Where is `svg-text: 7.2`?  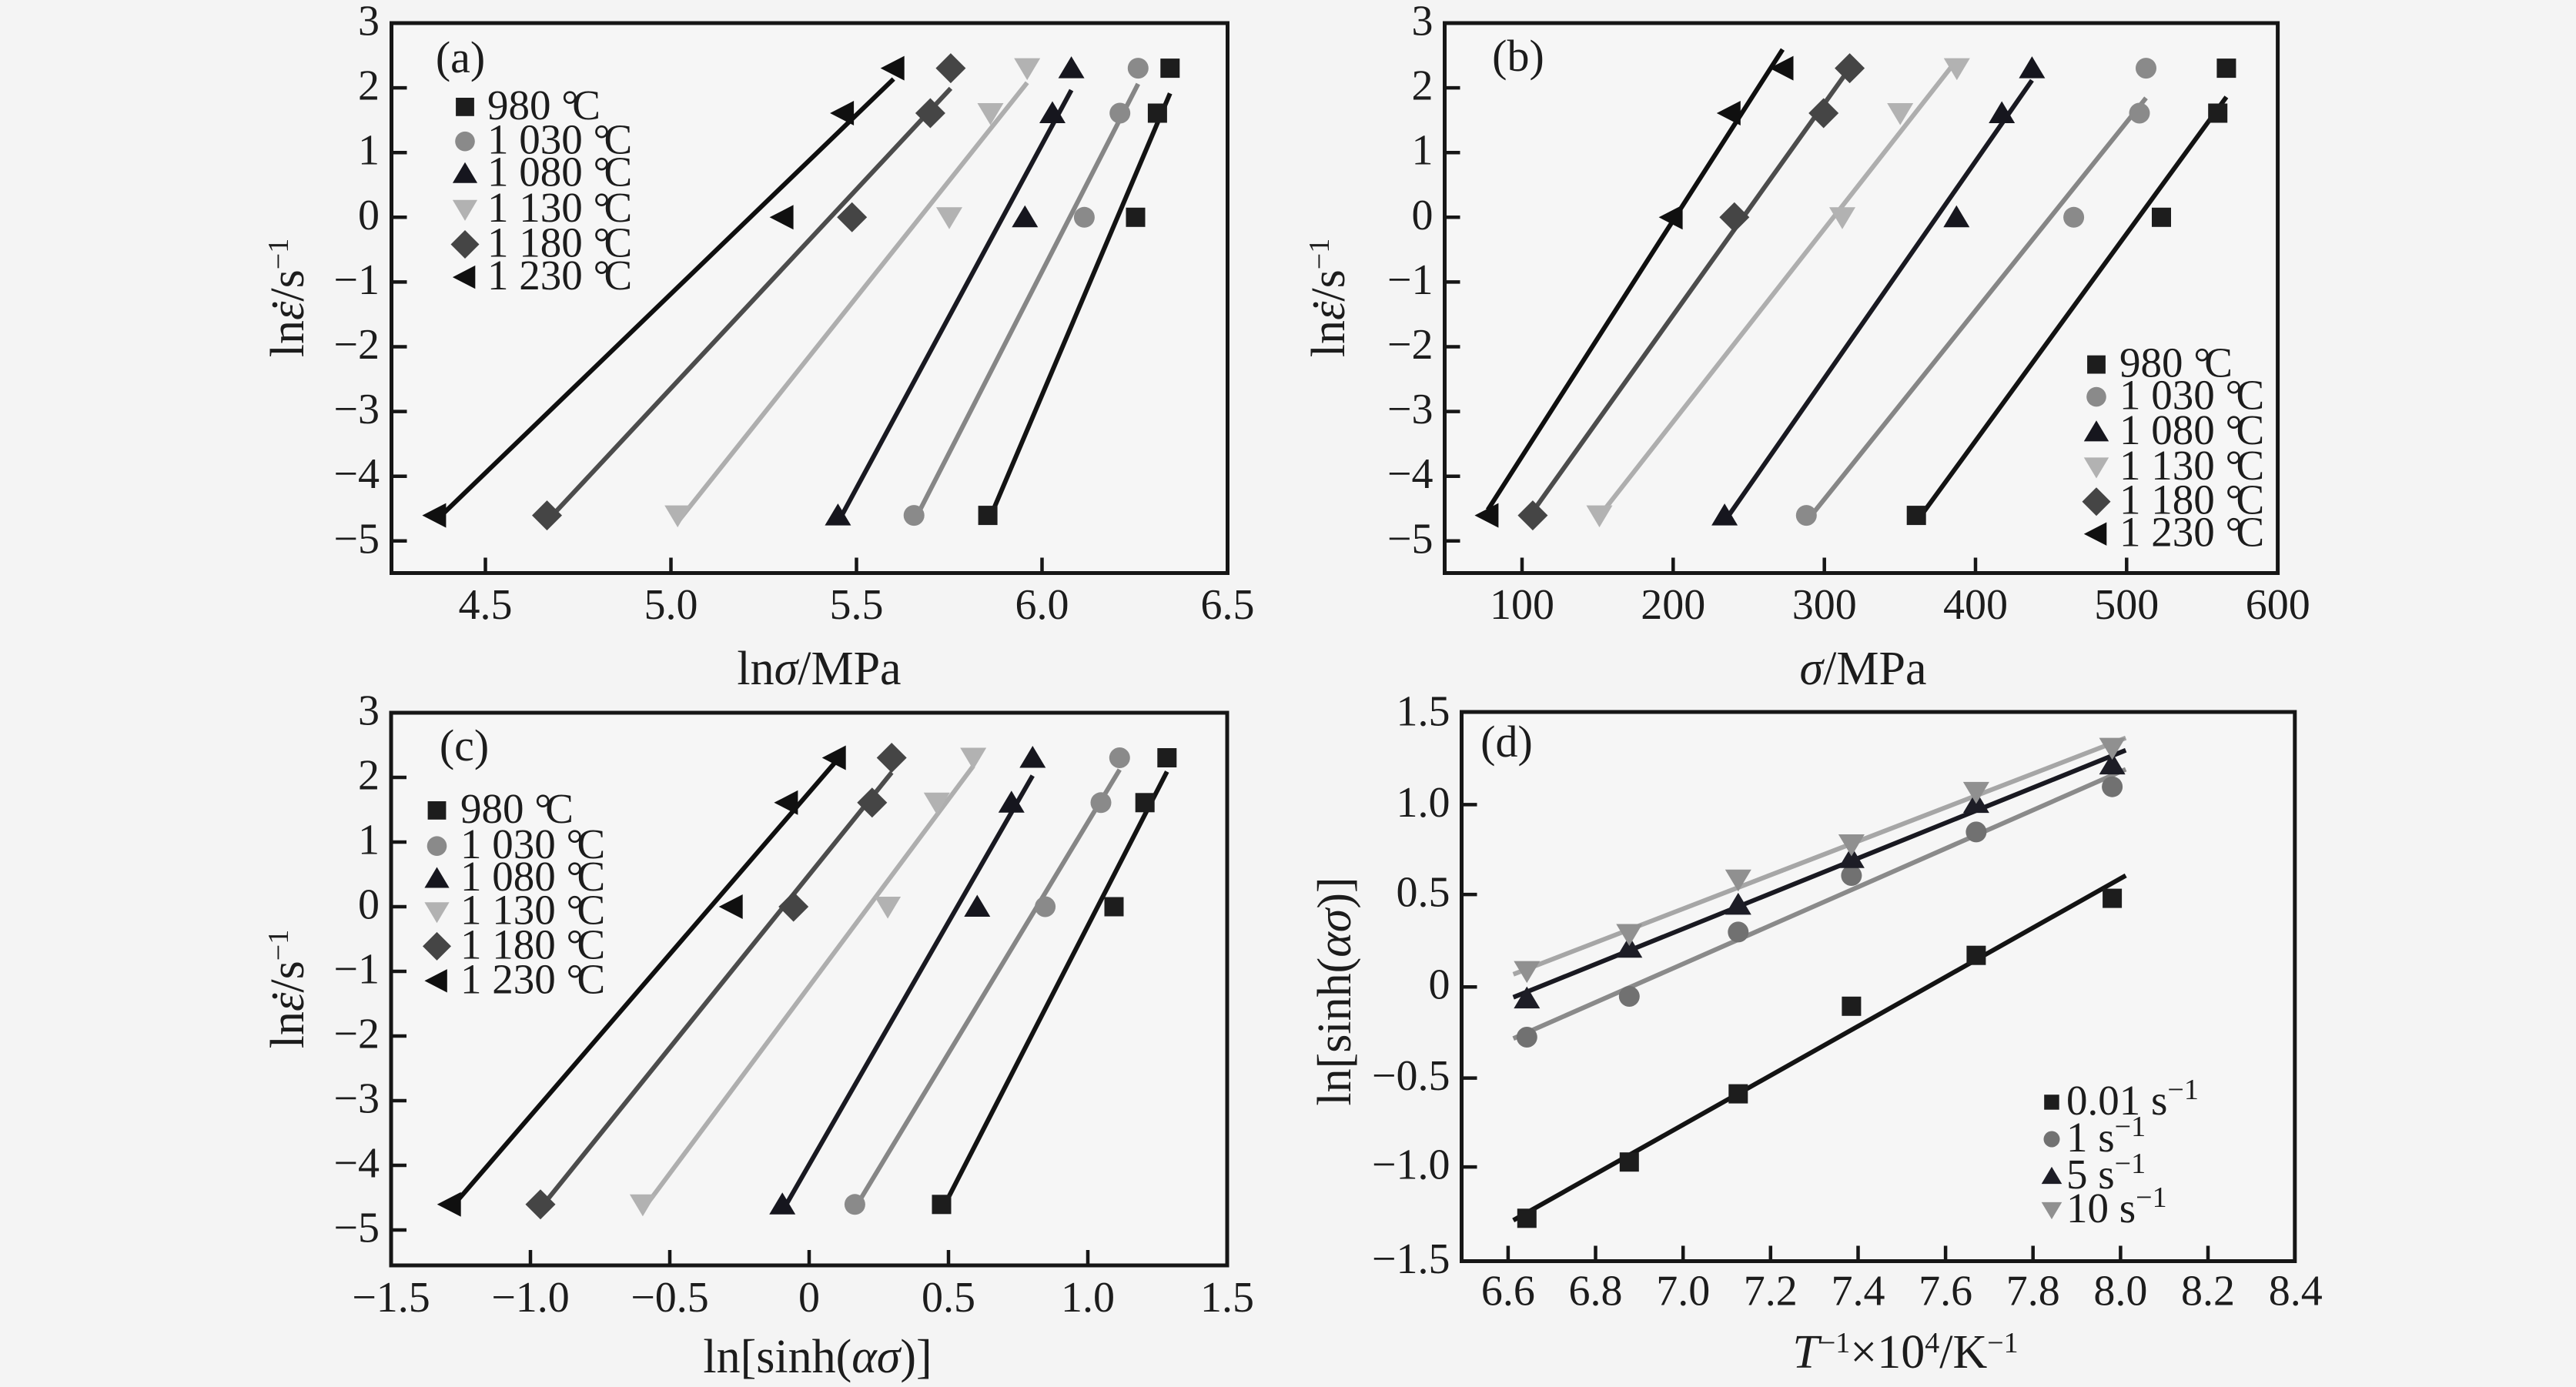
svg-text: 7.2 is located at coordinates (1771, 1291).